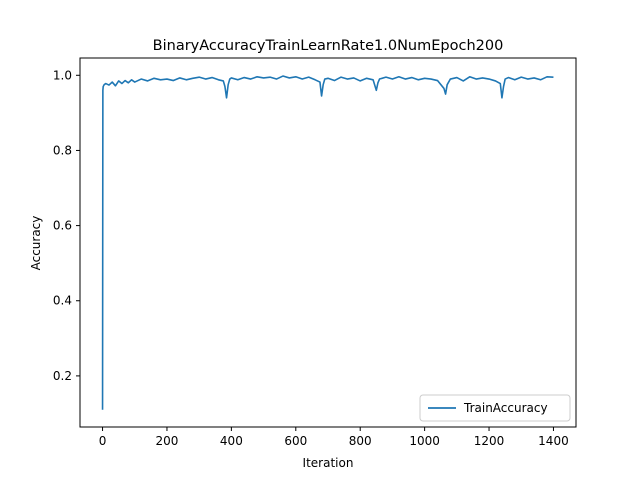 The width and height of the screenshot is (640, 480). Describe the element at coordinates (62, 75) in the screenshot. I see `y-tick-label: 1.0` at that location.